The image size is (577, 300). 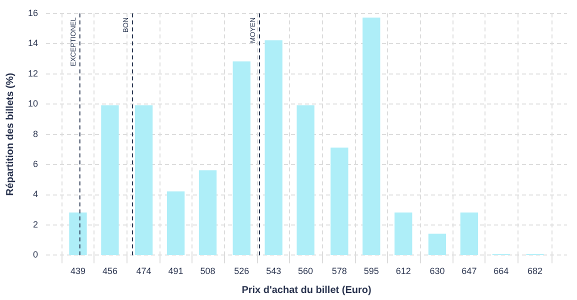 What do you see at coordinates (144, 271) in the screenshot?
I see `x-tick-label: 474` at bounding box center [144, 271].